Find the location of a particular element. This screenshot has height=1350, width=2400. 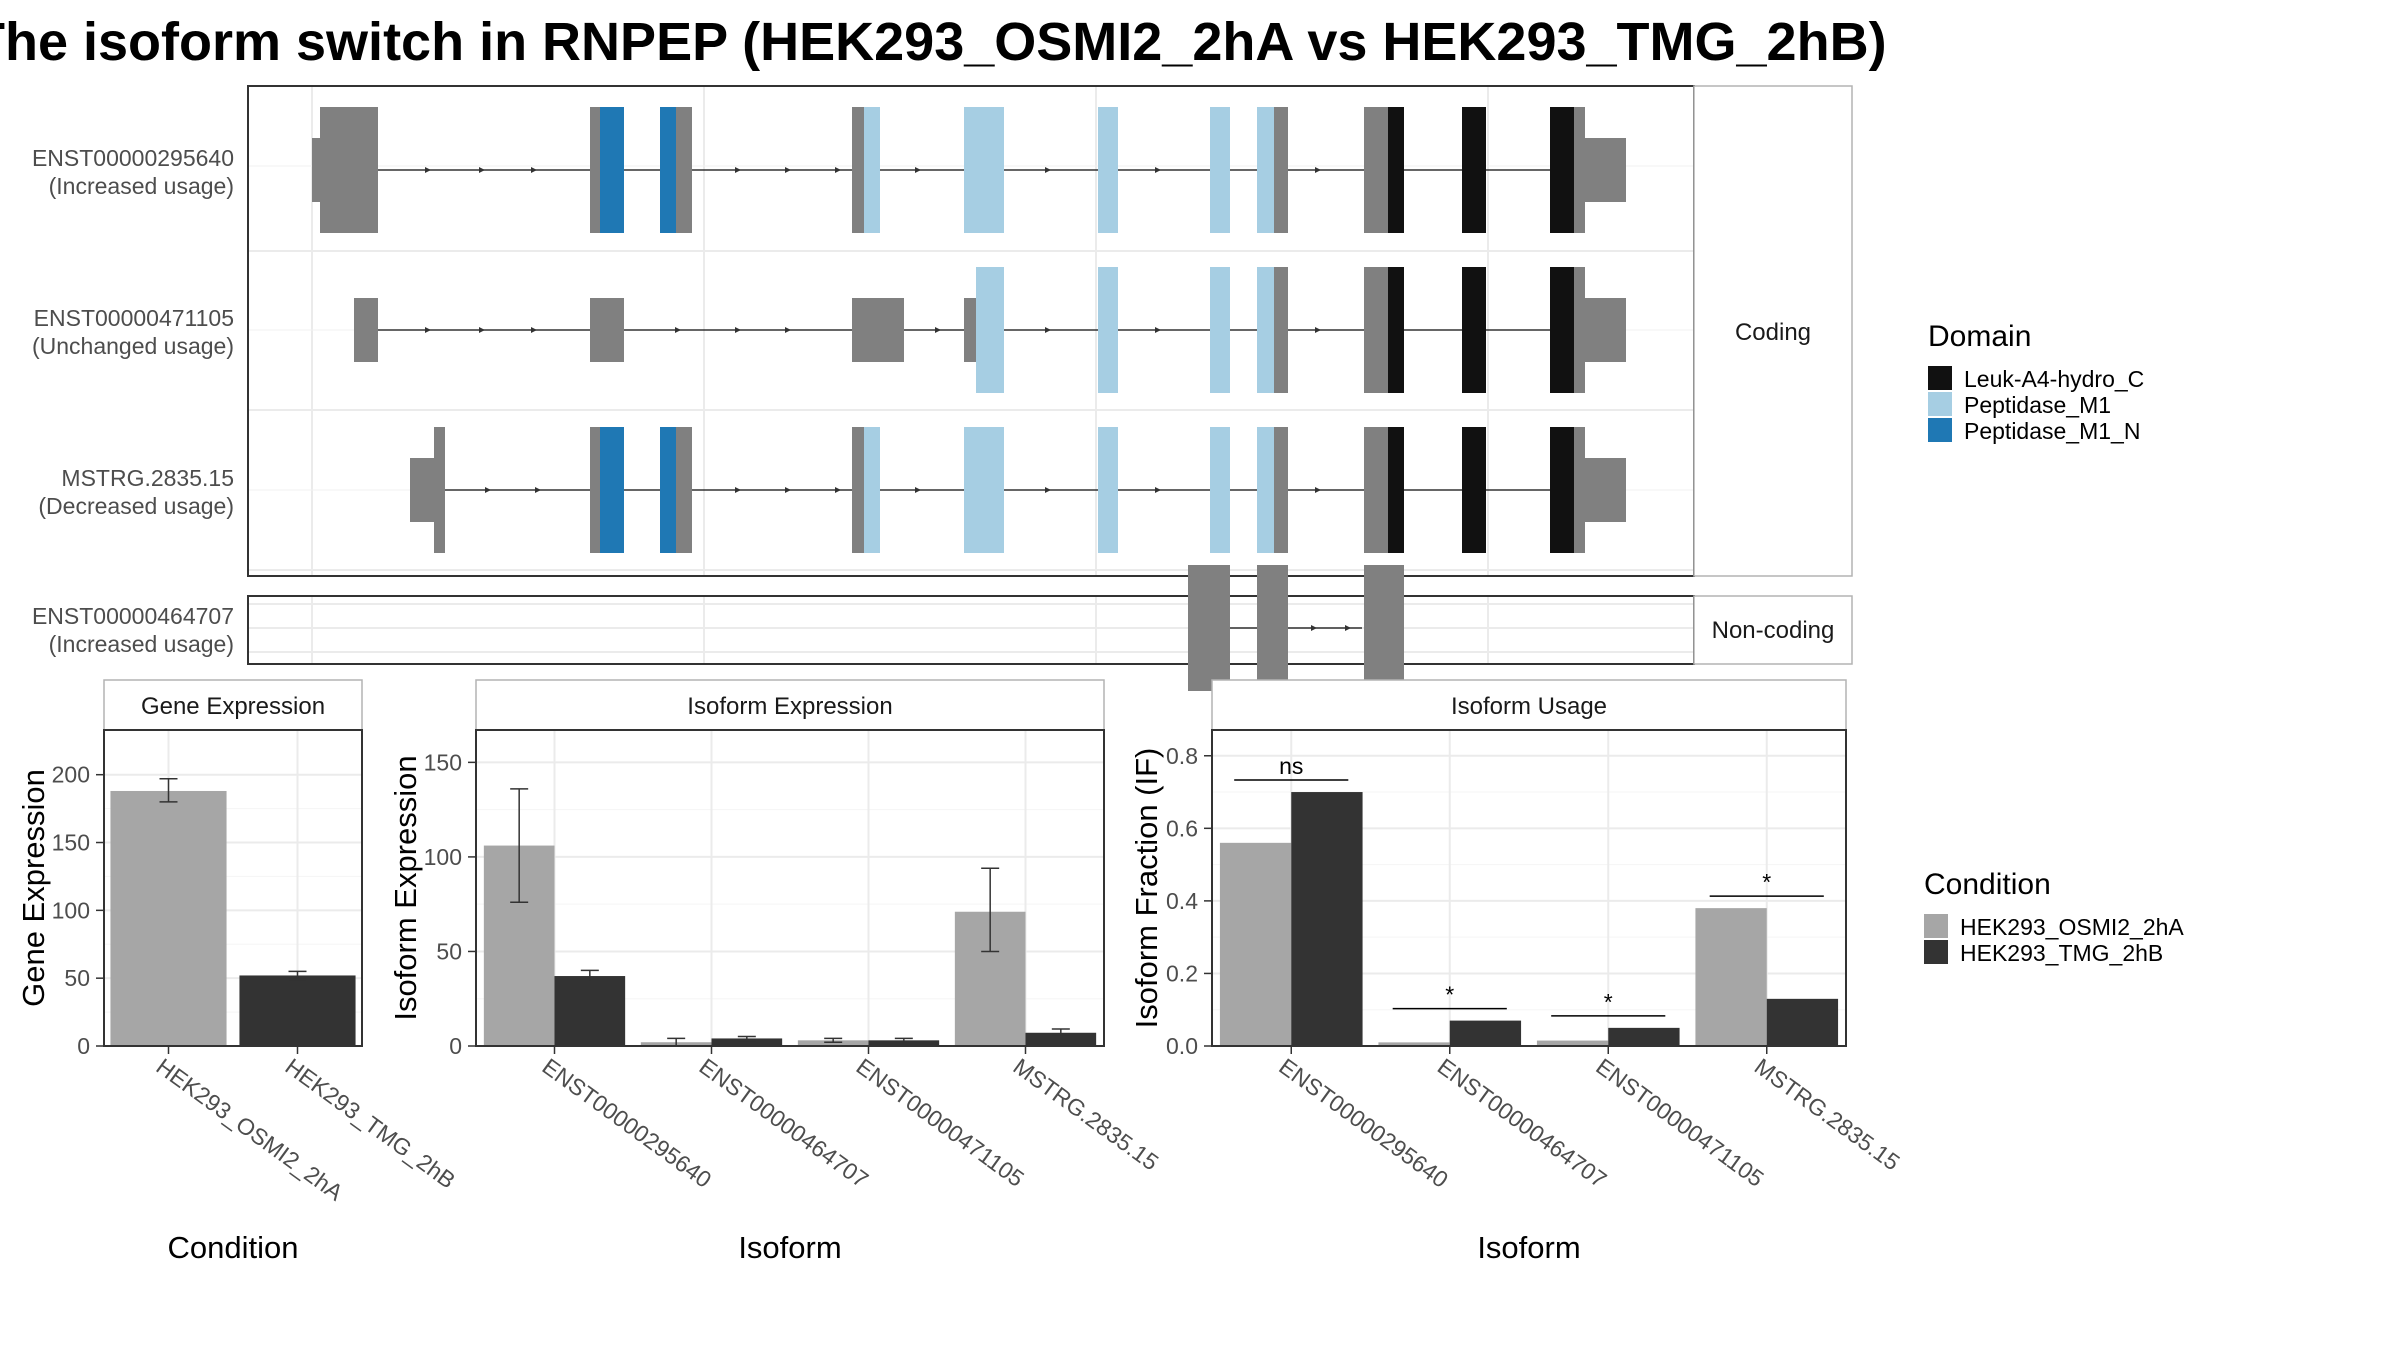

noncoding-strip-label: Non-coding is located at coordinates (1773, 630).